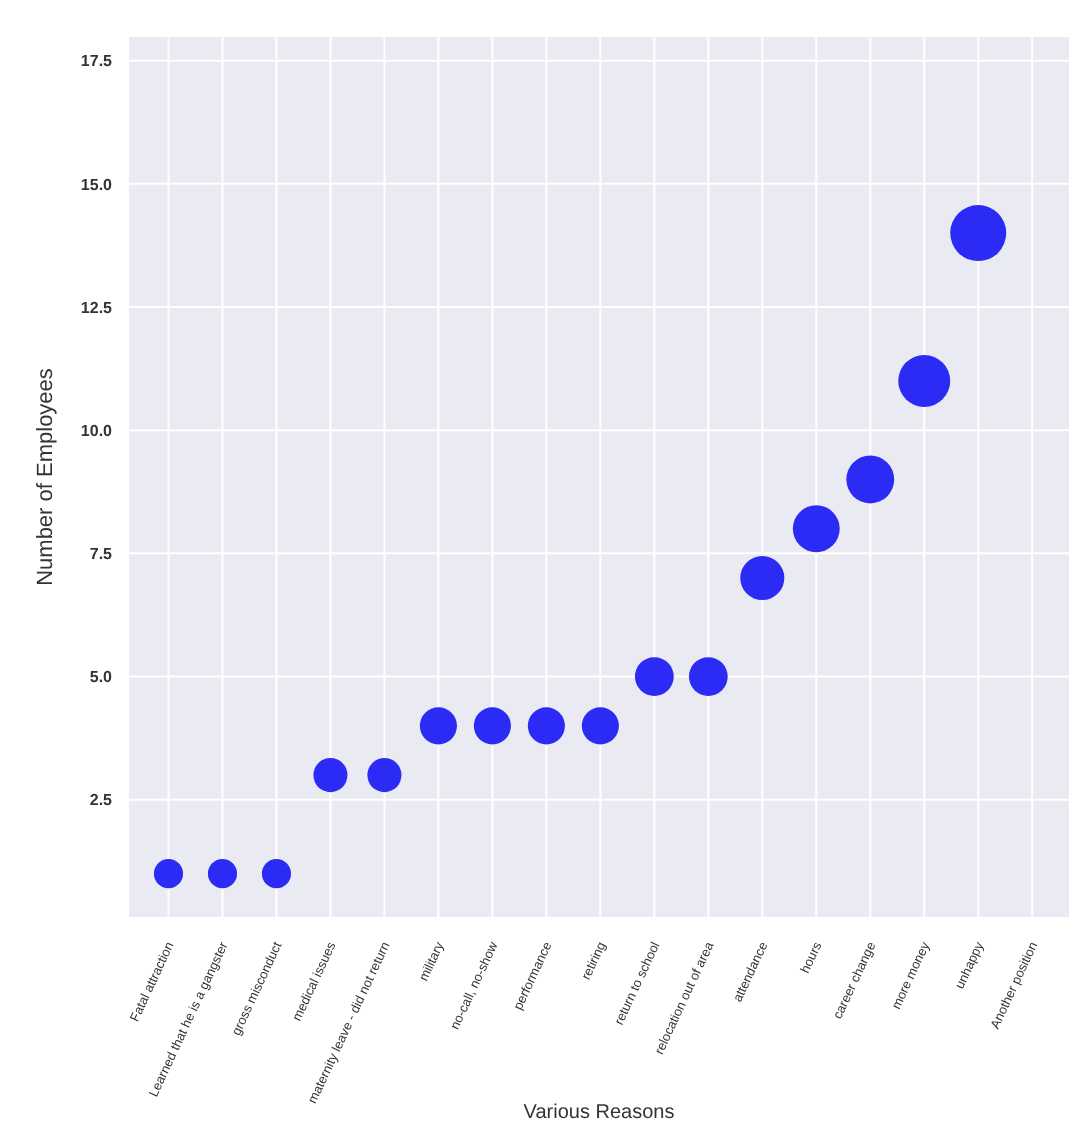 This screenshot has width=1078, height=1134. What do you see at coordinates (45, 476) in the screenshot?
I see `y-axis-title: Number of Employees` at bounding box center [45, 476].